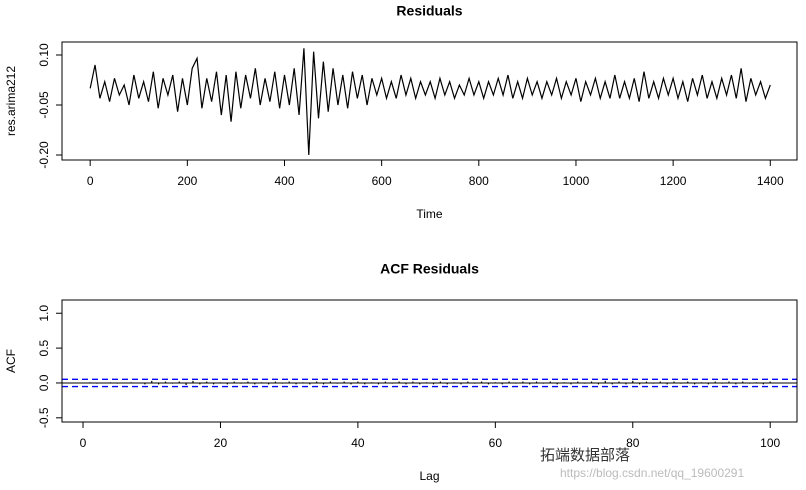 This screenshot has height=490, width=806. What do you see at coordinates (44, 313) in the screenshot?
I see `y-tick-label: 1.0` at bounding box center [44, 313].